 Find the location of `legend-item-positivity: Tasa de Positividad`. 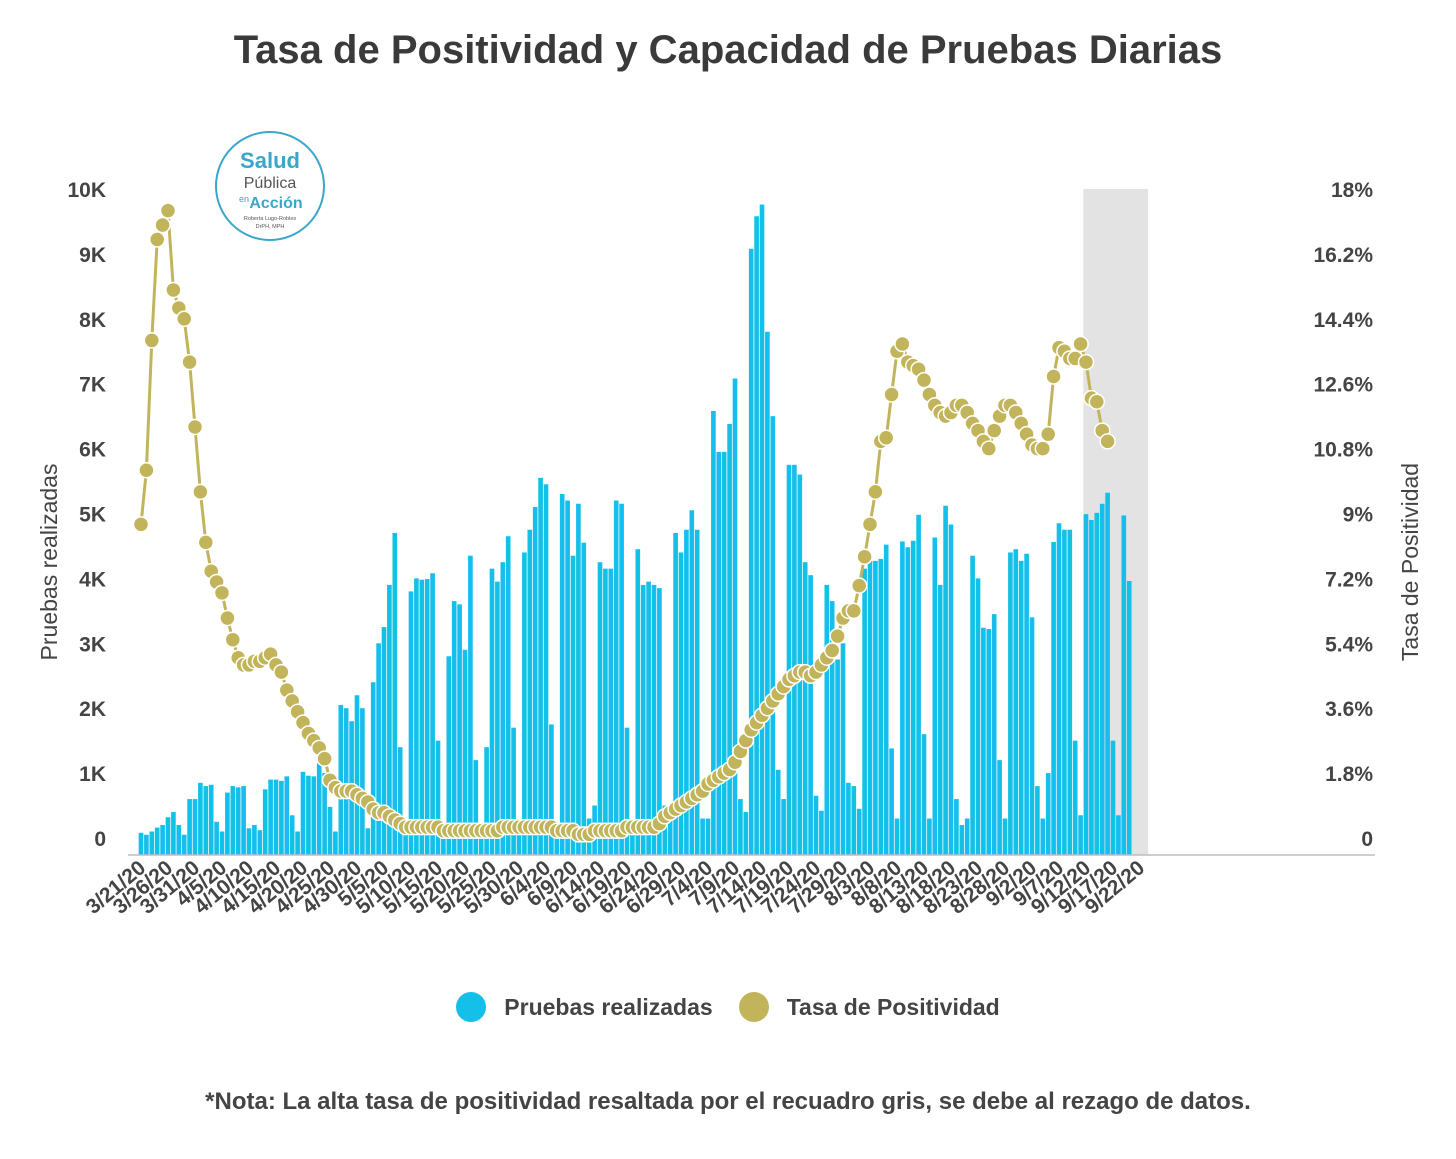

legend-item-positivity: Tasa de Positividad is located at coordinates (865, 1007).